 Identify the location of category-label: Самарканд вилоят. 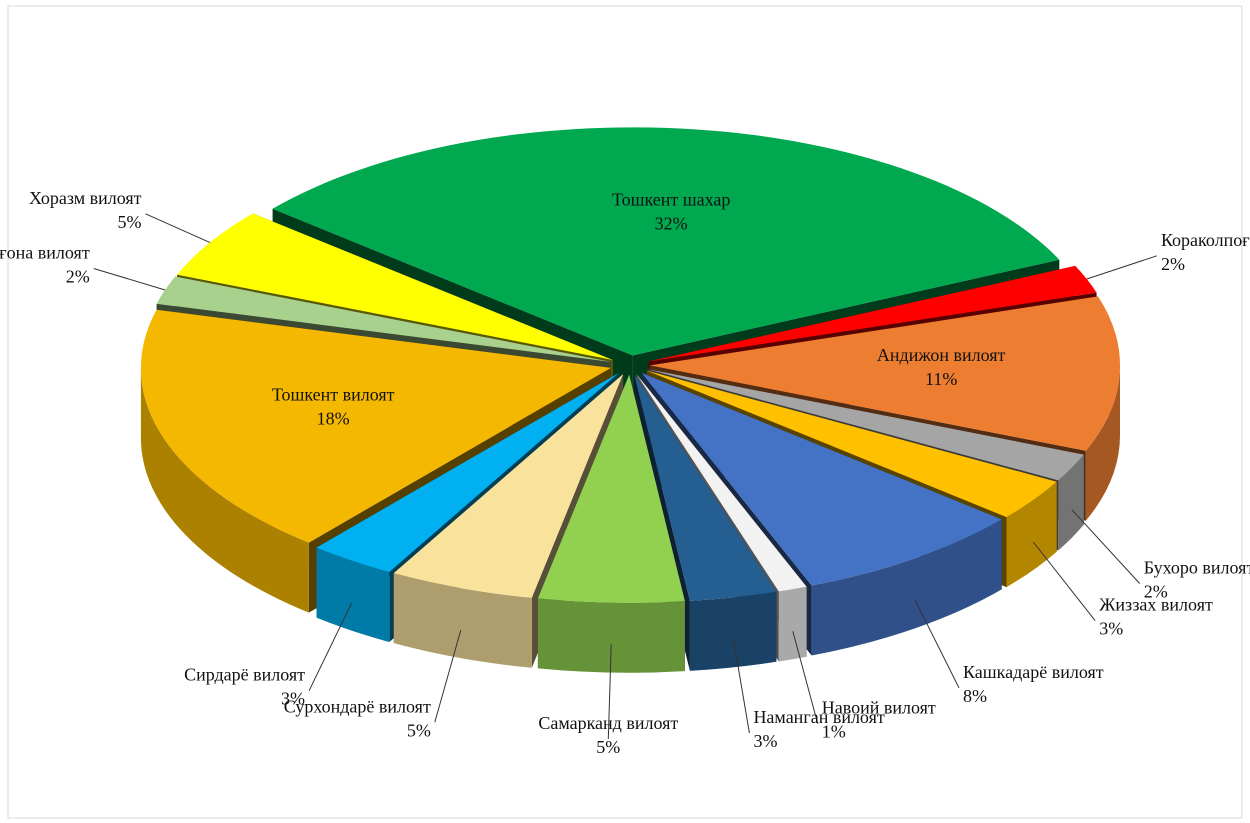
(608, 723).